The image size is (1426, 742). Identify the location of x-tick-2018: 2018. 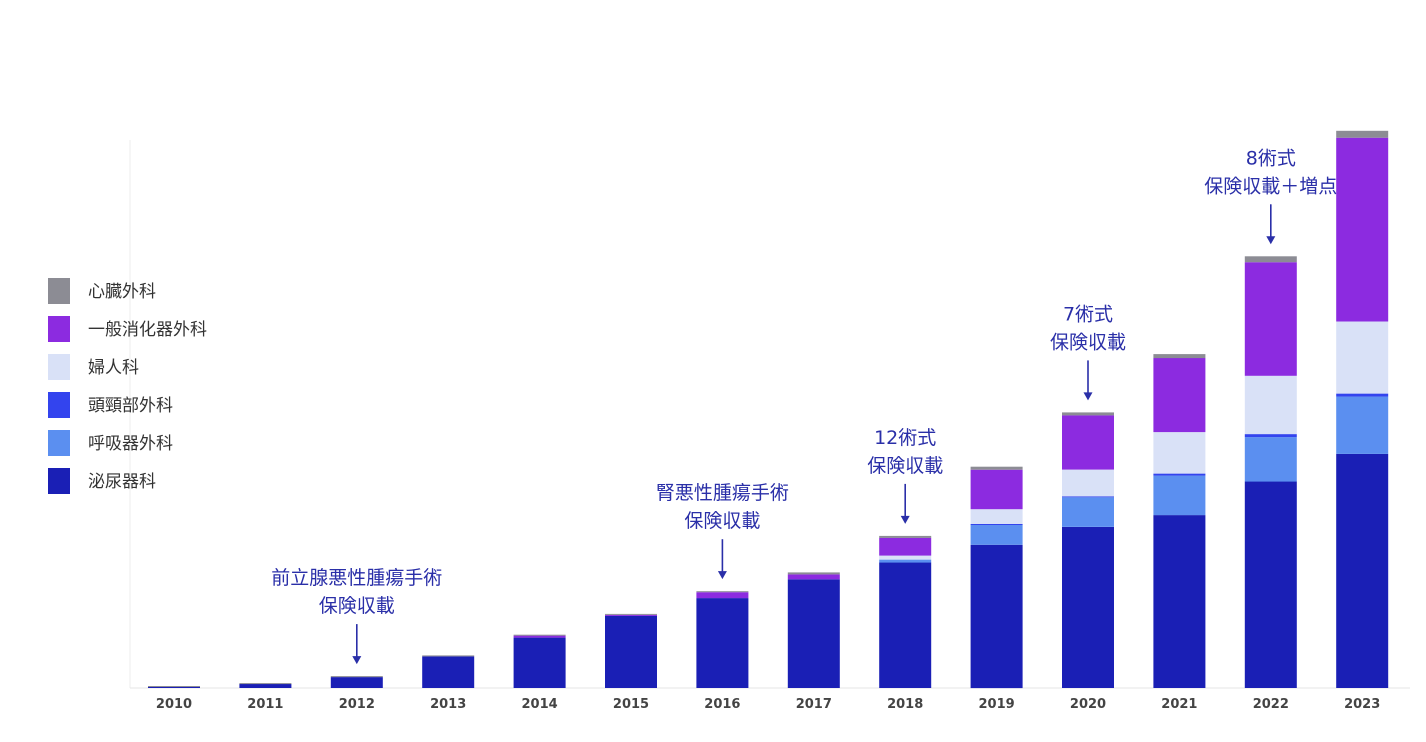
(905, 704).